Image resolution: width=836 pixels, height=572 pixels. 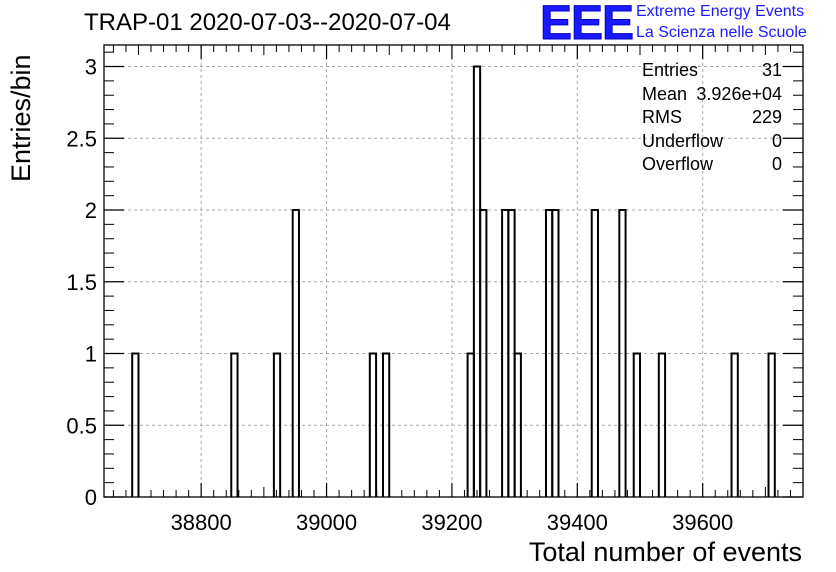 I want to click on logo-line-1: Extreme Energy Events, so click(x=720, y=11).